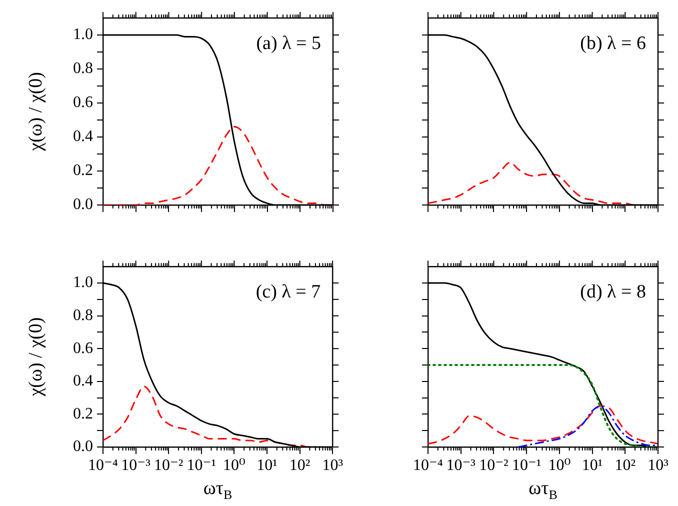 Image resolution: width=678 pixels, height=506 pixels. I want to click on annotation: (c) λ = 7, so click(288, 292).